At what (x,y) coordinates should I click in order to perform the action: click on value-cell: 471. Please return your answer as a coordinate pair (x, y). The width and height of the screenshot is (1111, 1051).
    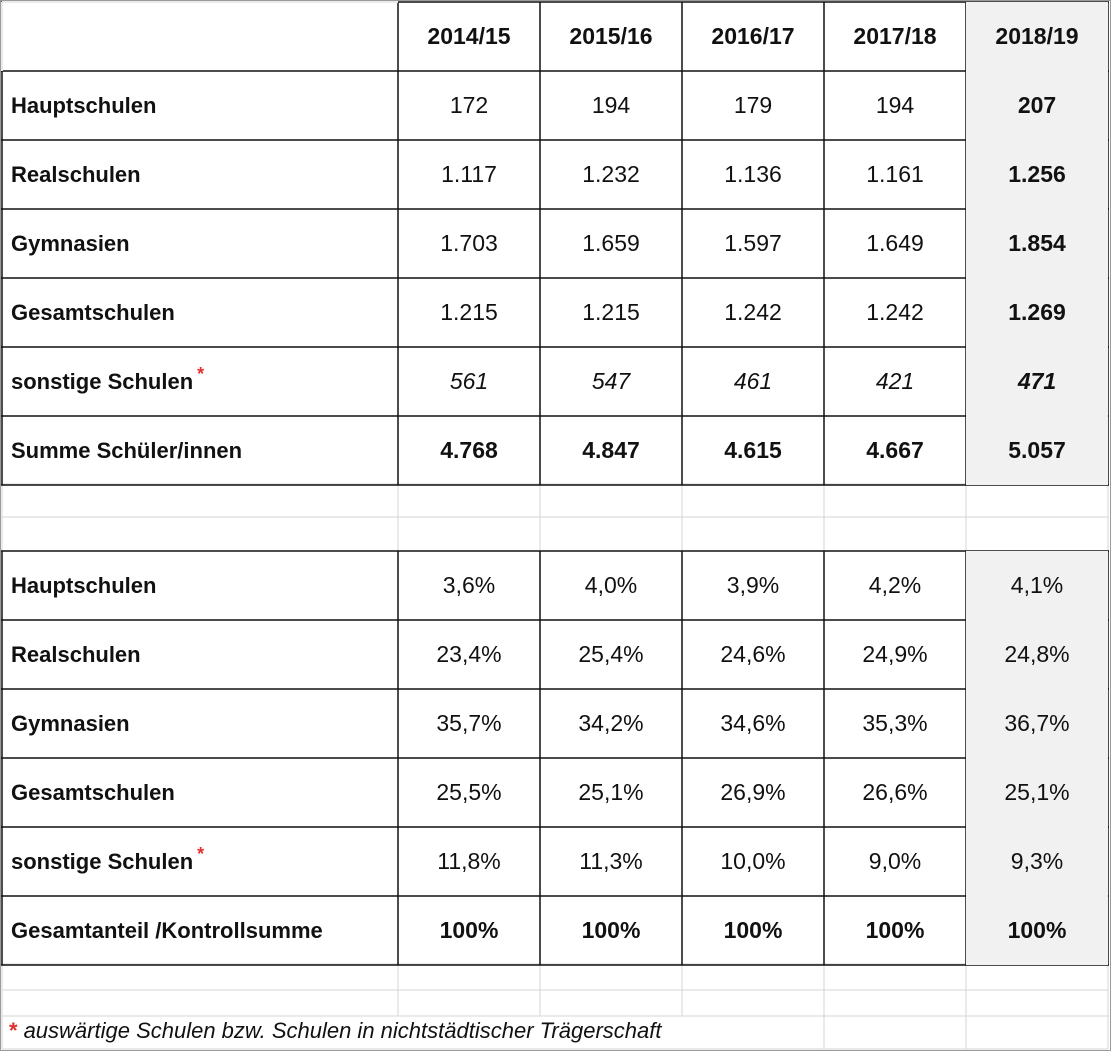
    Looking at the image, I should click on (1037, 381).